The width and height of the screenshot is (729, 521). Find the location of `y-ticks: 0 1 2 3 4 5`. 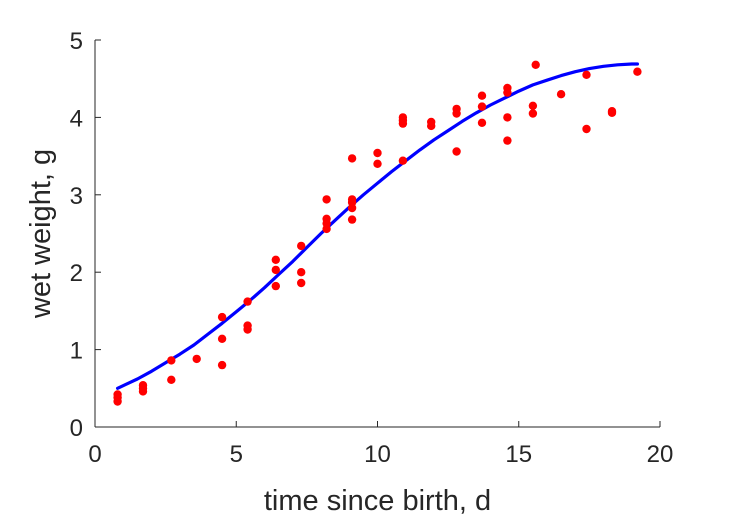

y-ticks: 0 1 2 3 4 5 is located at coordinates (85, 235).